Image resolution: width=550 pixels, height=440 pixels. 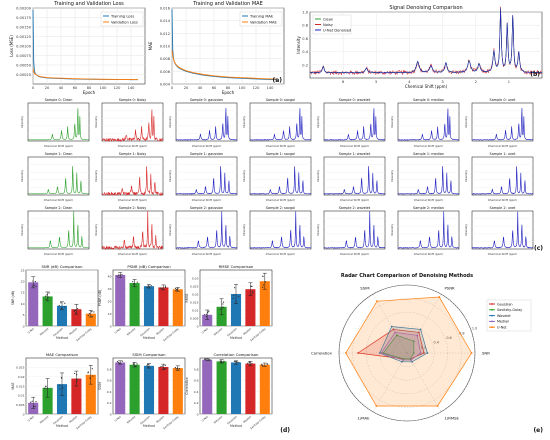 What do you see at coordinates (504, 316) in the screenshot?
I see `legend-label: Wavelet` at bounding box center [504, 316].